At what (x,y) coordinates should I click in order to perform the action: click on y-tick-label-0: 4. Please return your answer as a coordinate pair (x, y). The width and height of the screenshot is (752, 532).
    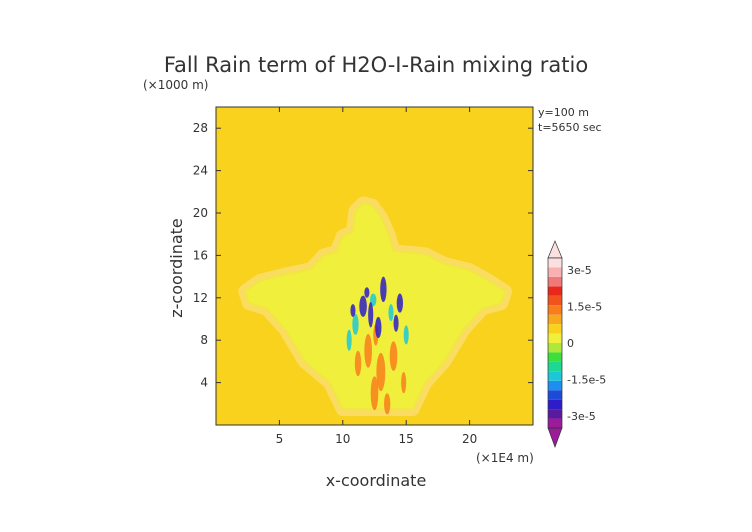
    Looking at the image, I should click on (204, 383).